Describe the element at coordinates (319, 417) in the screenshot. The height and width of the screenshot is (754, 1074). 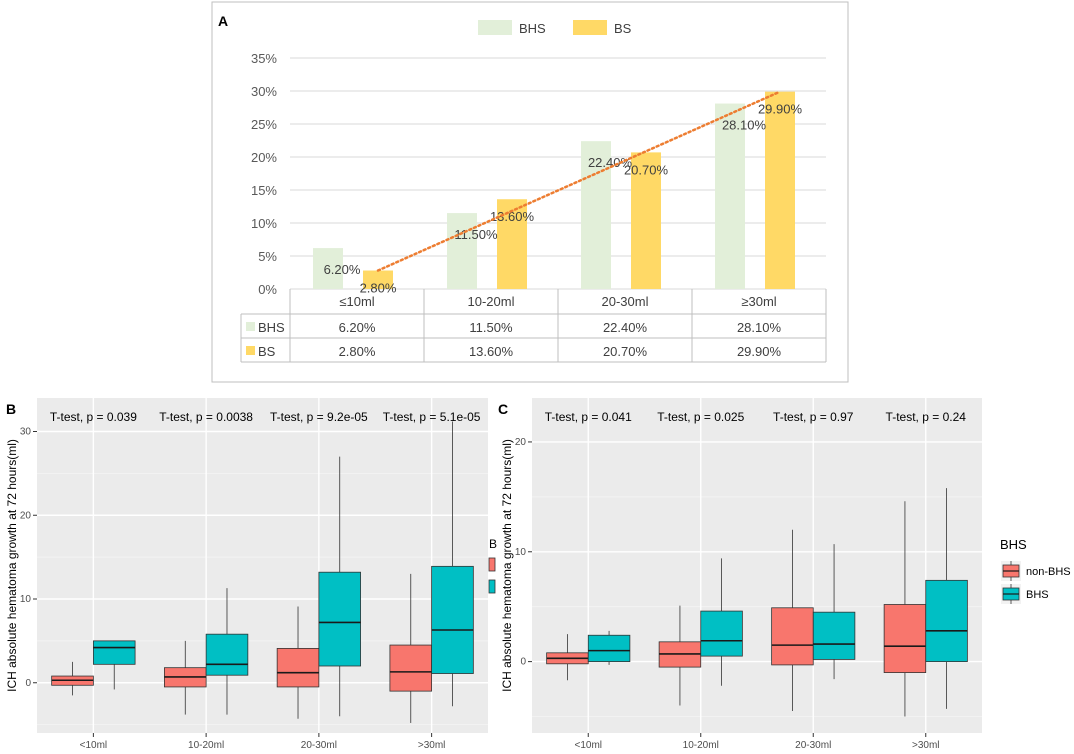
I see `p-value-annotation: T-test, p = 9.2e-05` at that location.